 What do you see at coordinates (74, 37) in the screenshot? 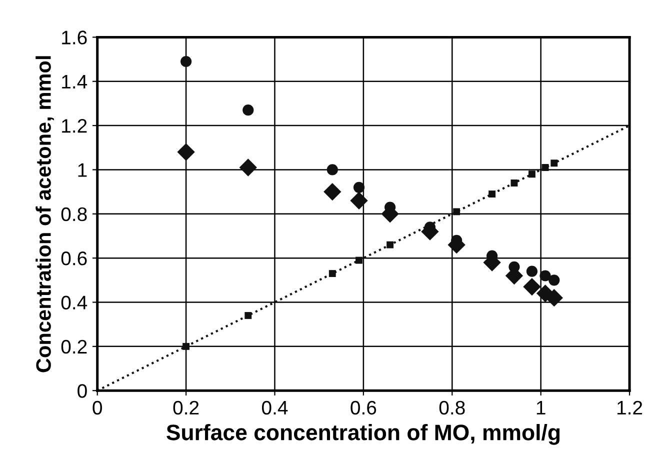
I see `y-tick-label: 1.6` at bounding box center [74, 37].